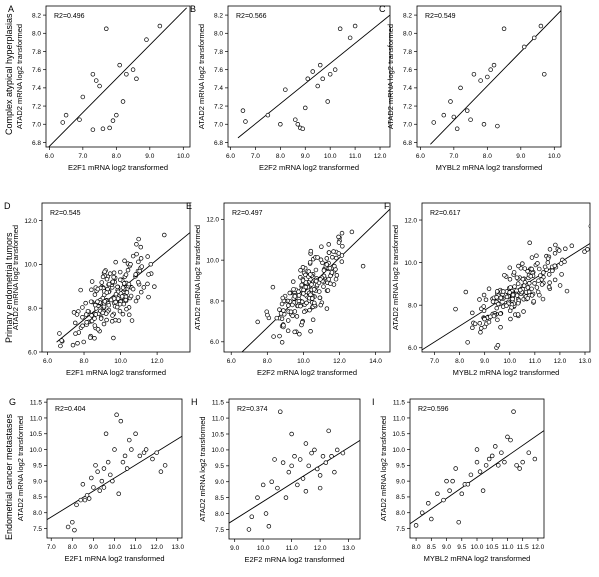  What do you see at coordinates (585, 361) in the screenshot?
I see `x-tick-label: 13.0` at bounding box center [585, 361].